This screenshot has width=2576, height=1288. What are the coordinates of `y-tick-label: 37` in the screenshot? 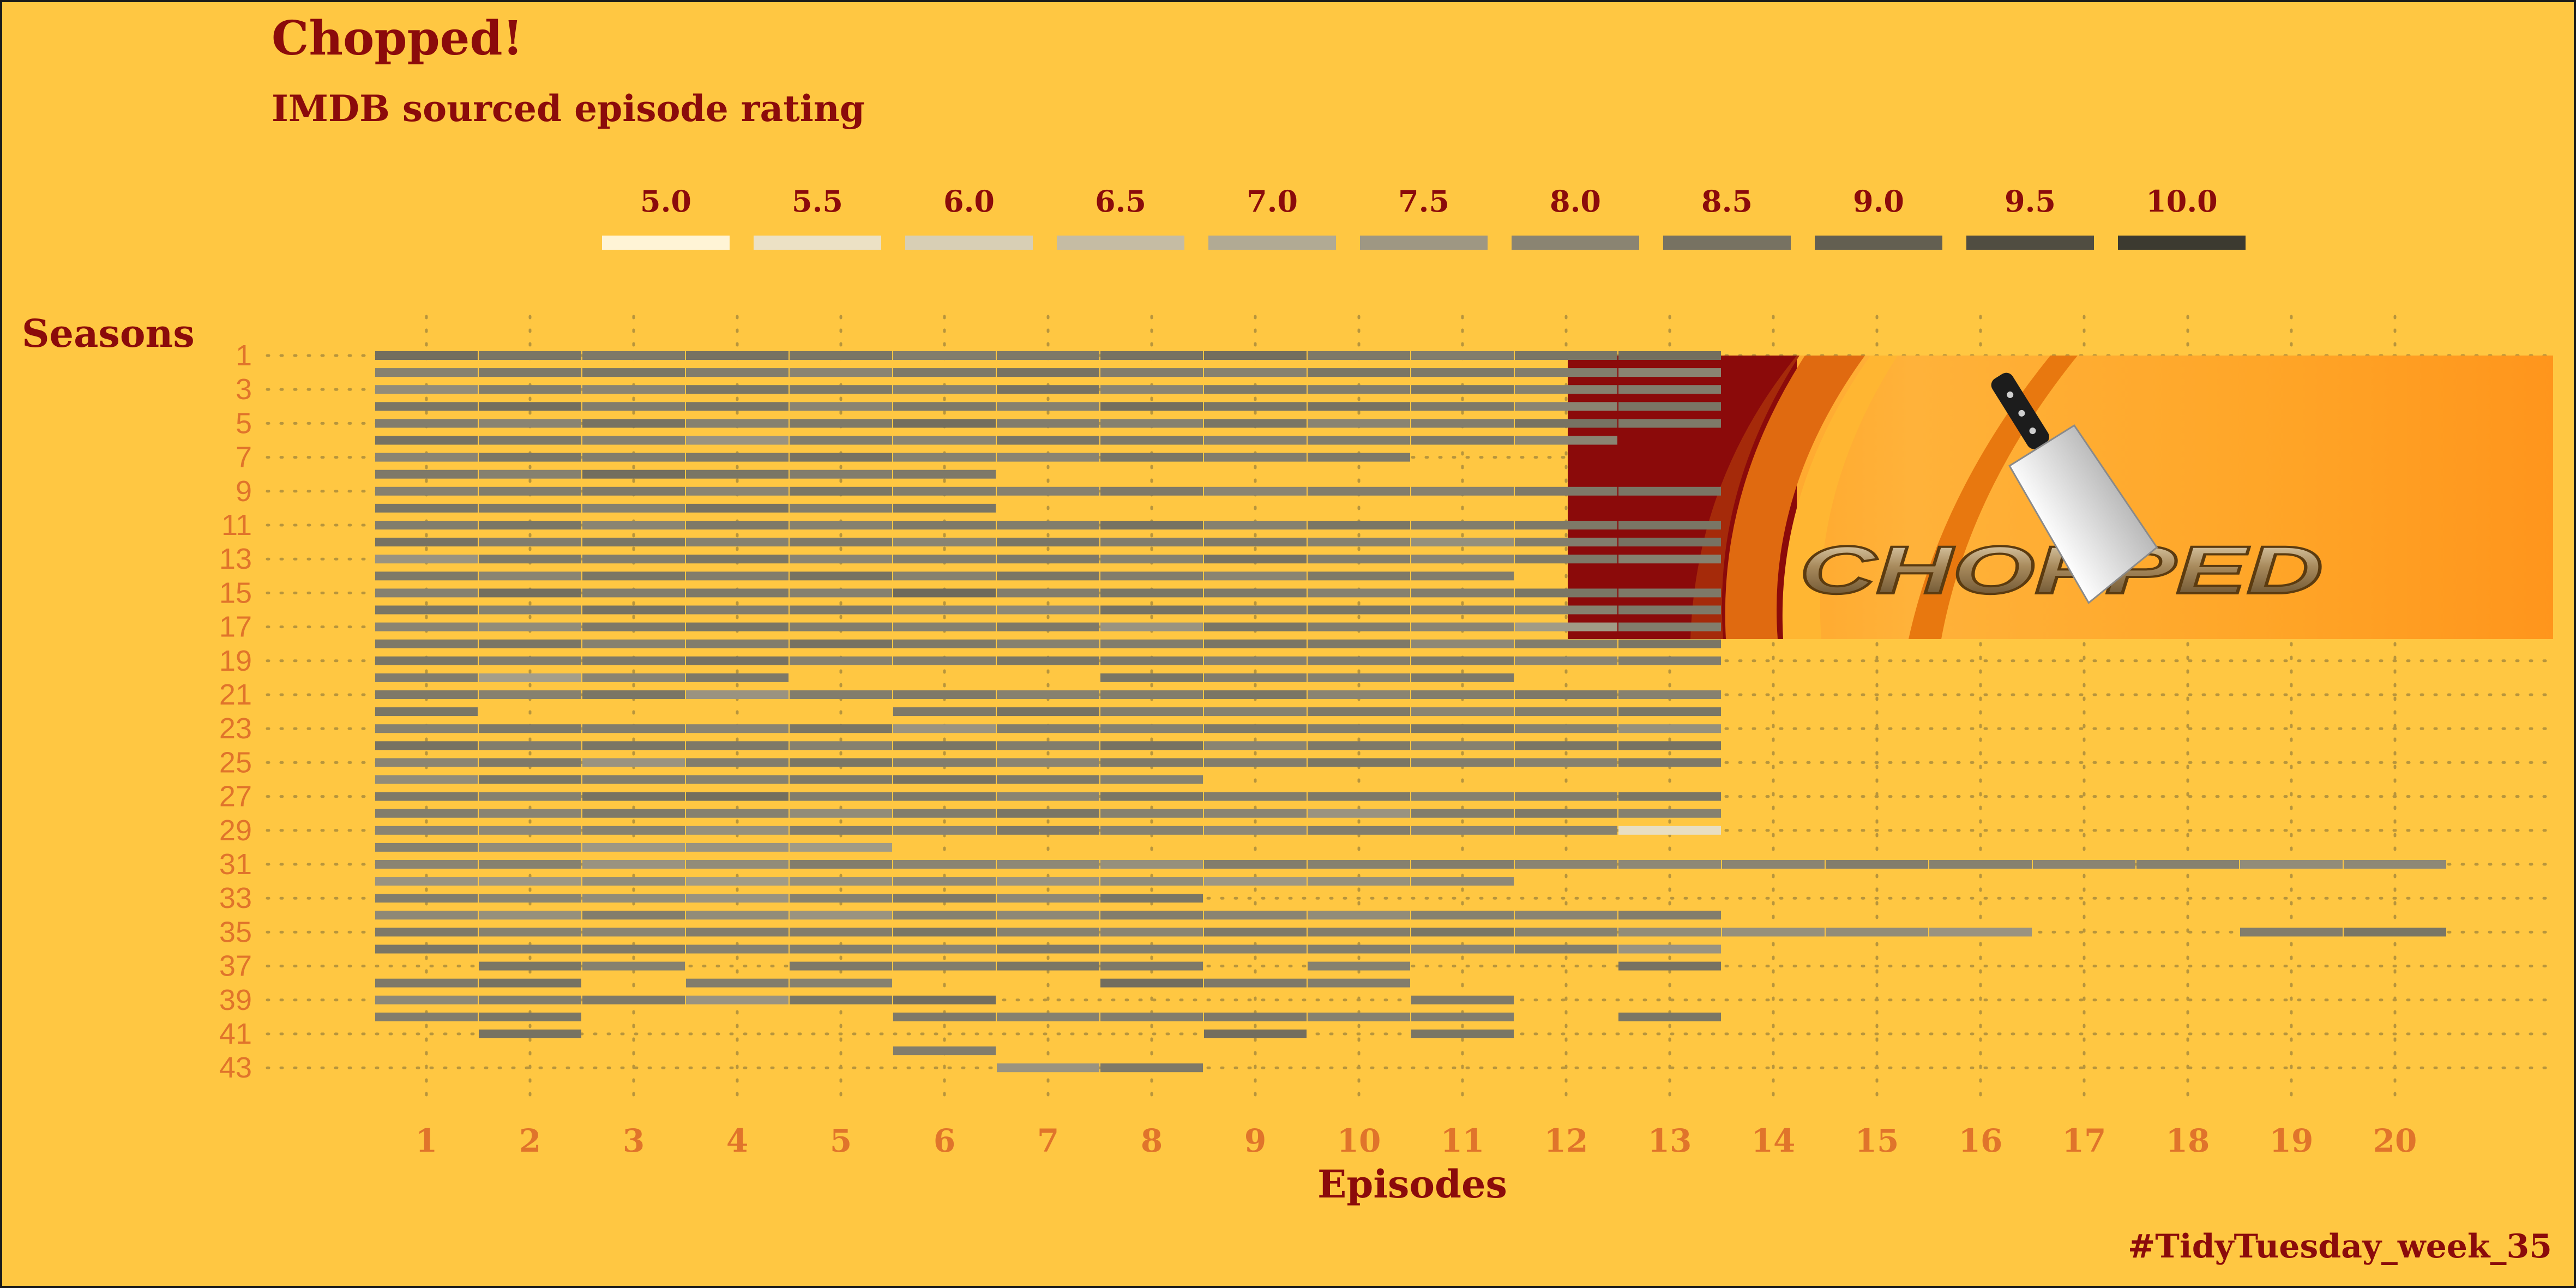 It's located at (235, 966).